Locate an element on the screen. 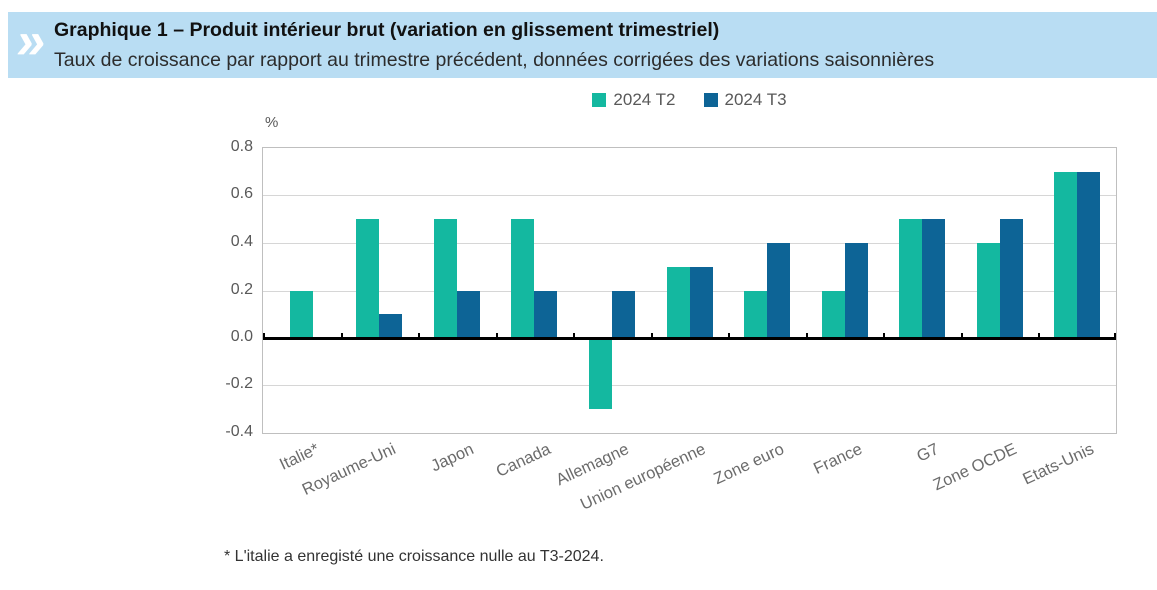 This screenshot has height=590, width=1157. bar-France-2024-T3 is located at coordinates (856, 290).